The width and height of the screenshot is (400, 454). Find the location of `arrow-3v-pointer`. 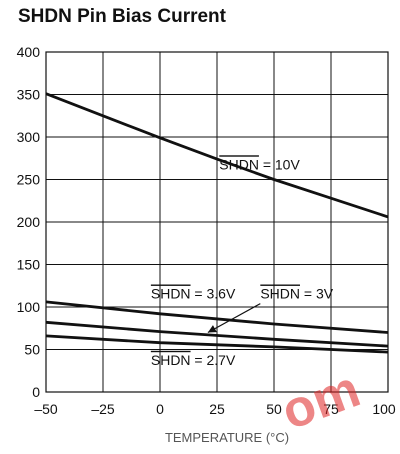

arrow-3v-pointer is located at coordinates (234, 318).